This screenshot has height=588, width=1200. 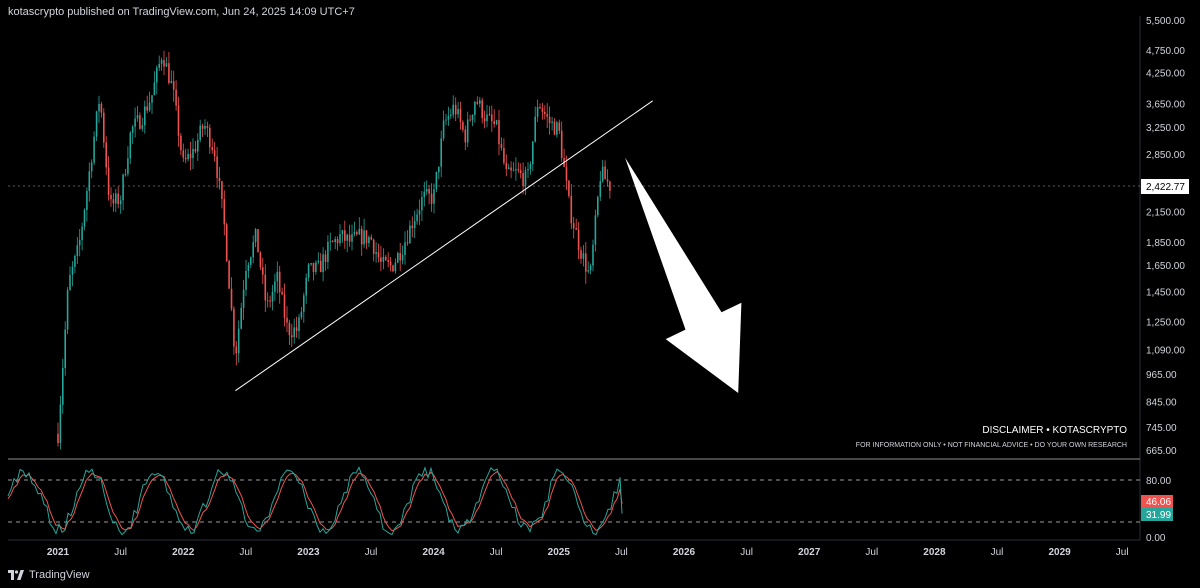 What do you see at coordinates (1165, 51) in the screenshot?
I see `price-tick-label: 4,750.00` at bounding box center [1165, 51].